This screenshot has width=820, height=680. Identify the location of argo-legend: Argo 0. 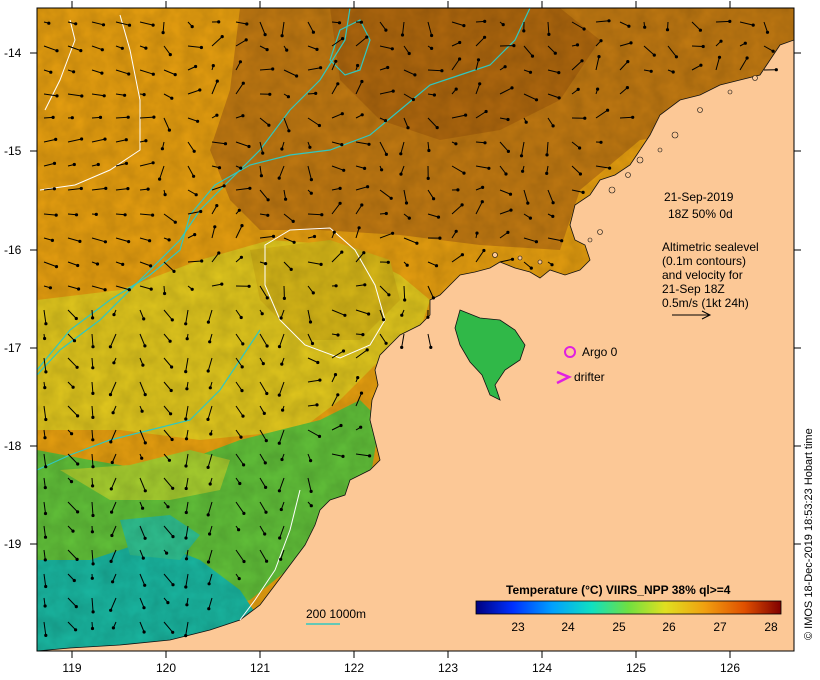
(591, 352).